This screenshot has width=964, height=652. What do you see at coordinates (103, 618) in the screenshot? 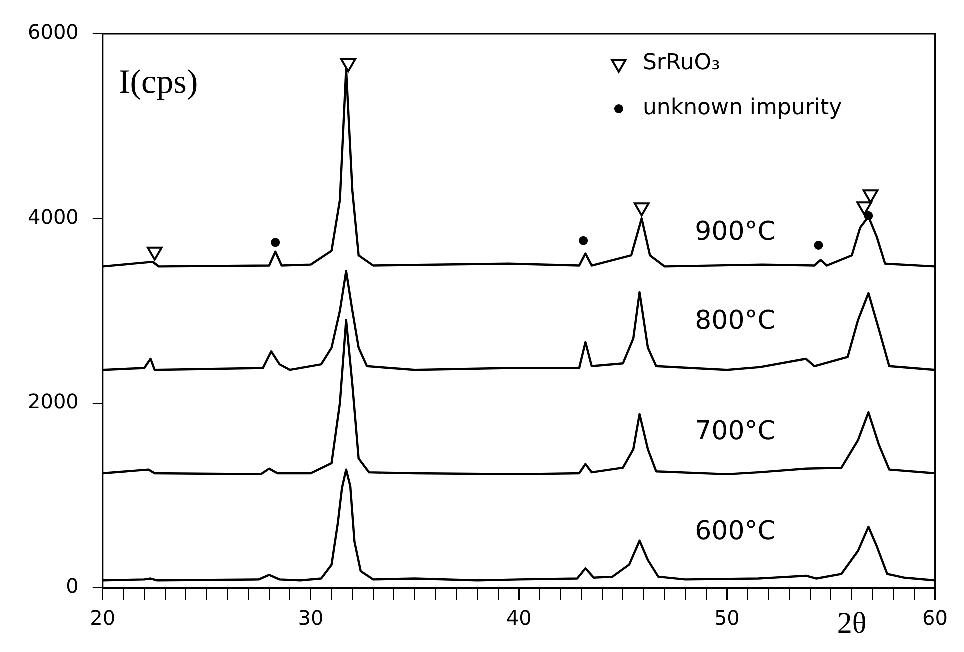
I see `x-tick-label: 20` at bounding box center [103, 618].